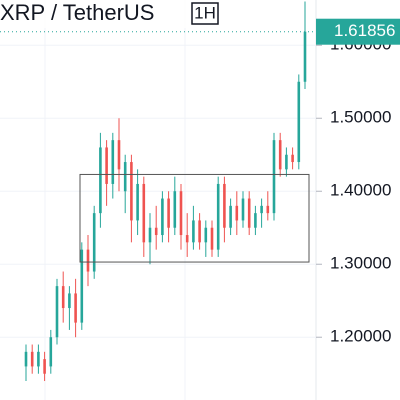 This screenshot has height=400, width=400. What do you see at coordinates (360, 263) in the screenshot?
I see `y-tick-label: 1.30000` at bounding box center [360, 263].